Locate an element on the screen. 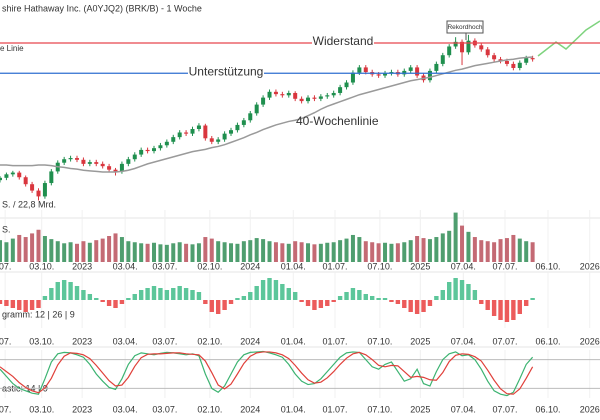  forecast-path is located at coordinates (568, 38).